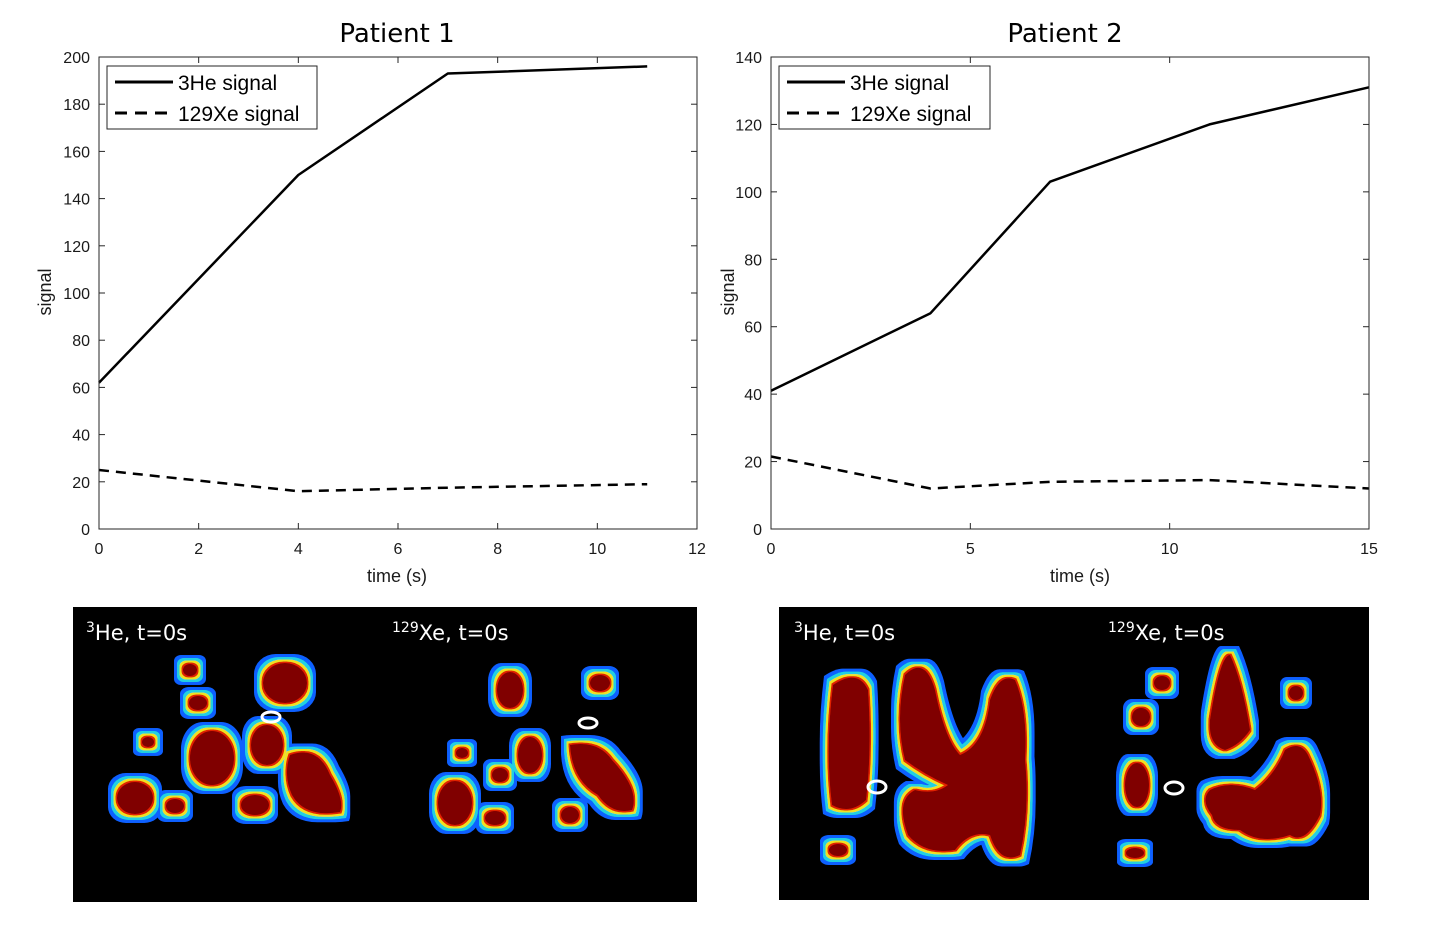  What do you see at coordinates (76, 152) in the screenshot?
I see `y-tick-label: 160` at bounding box center [76, 152].